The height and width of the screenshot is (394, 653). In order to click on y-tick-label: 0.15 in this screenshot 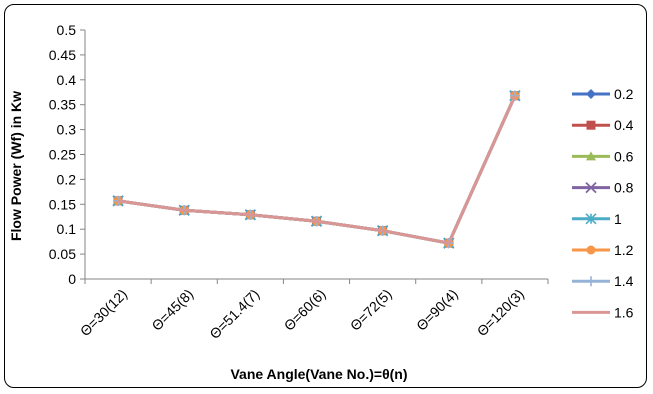, I will do `click(62, 204)`.